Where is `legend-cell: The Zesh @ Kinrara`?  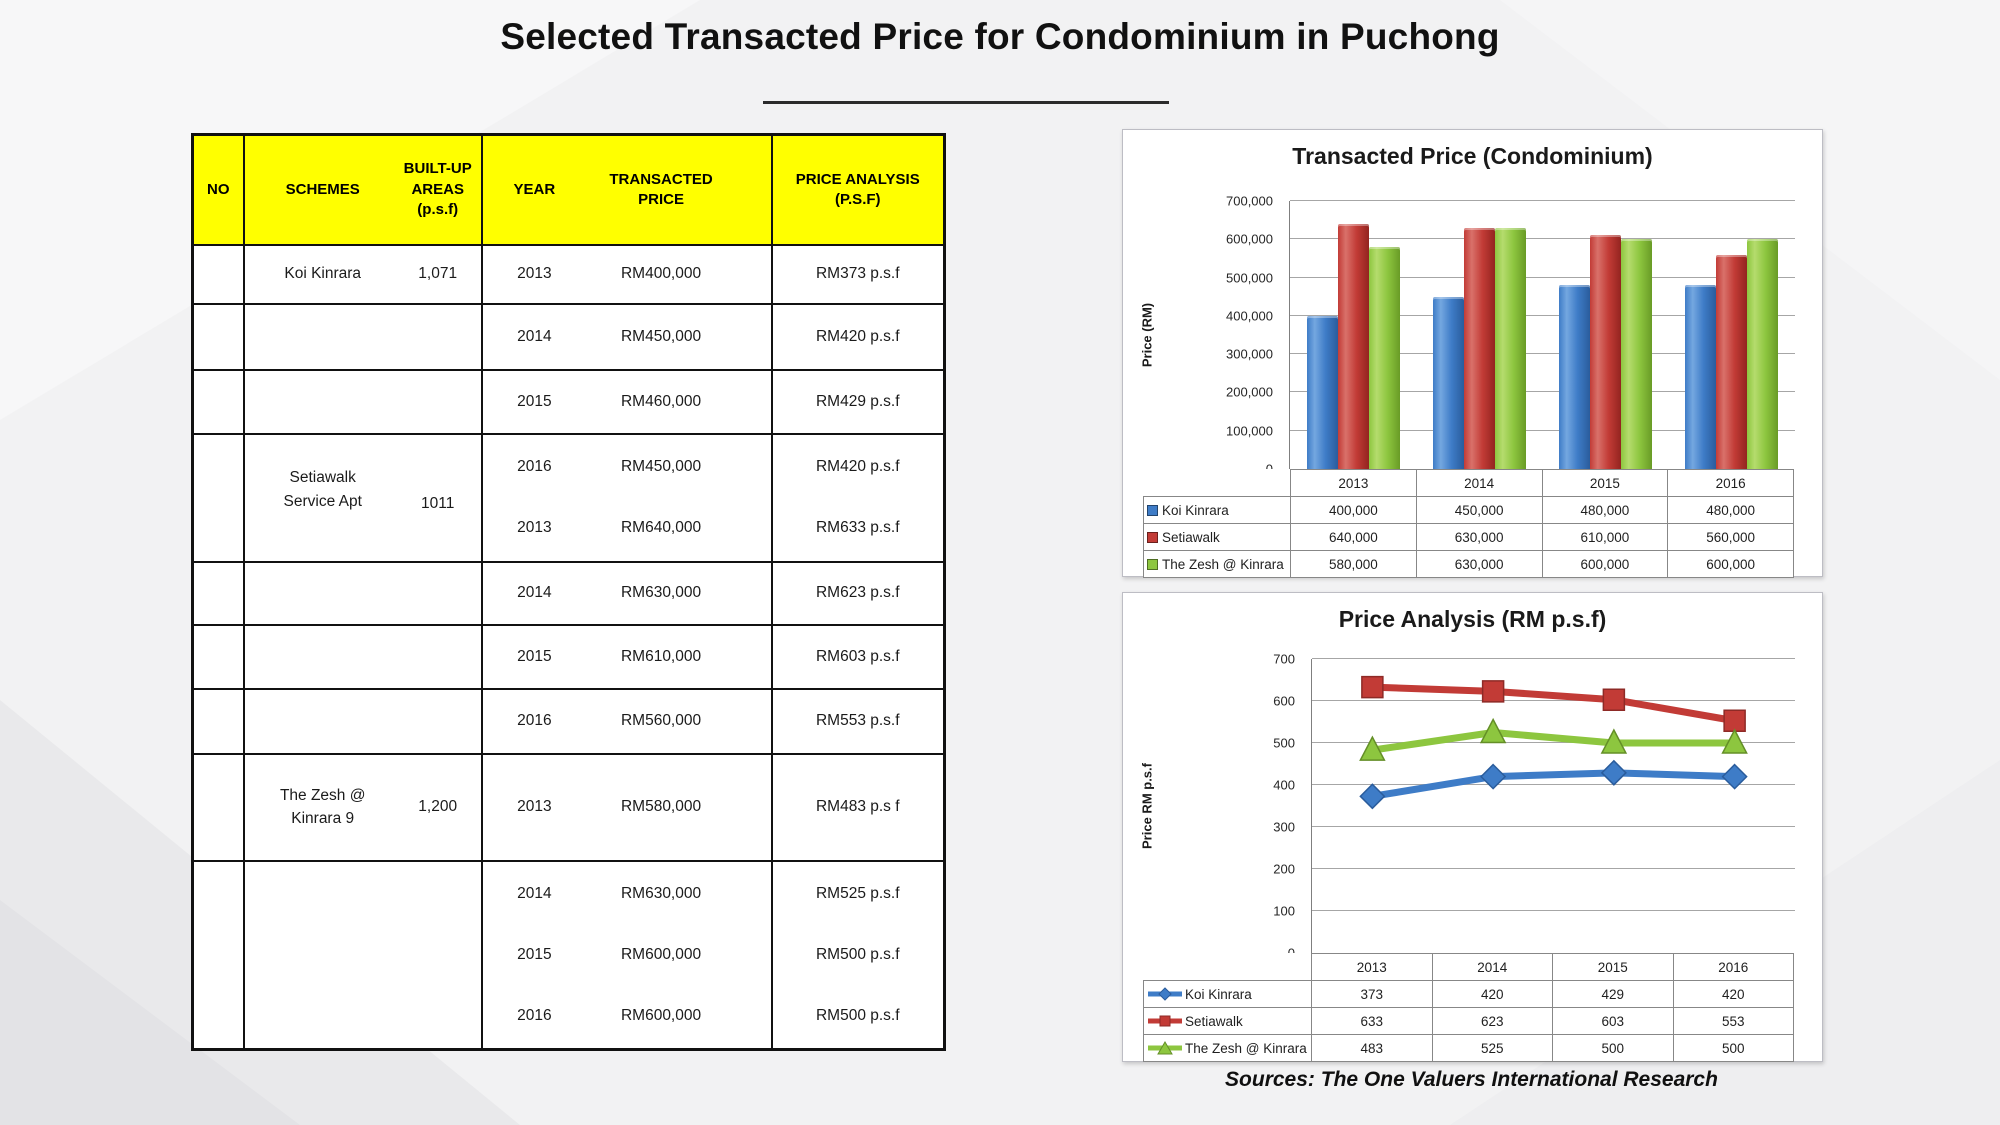
legend-cell: The Zesh @ Kinrara is located at coordinates (1227, 1048).